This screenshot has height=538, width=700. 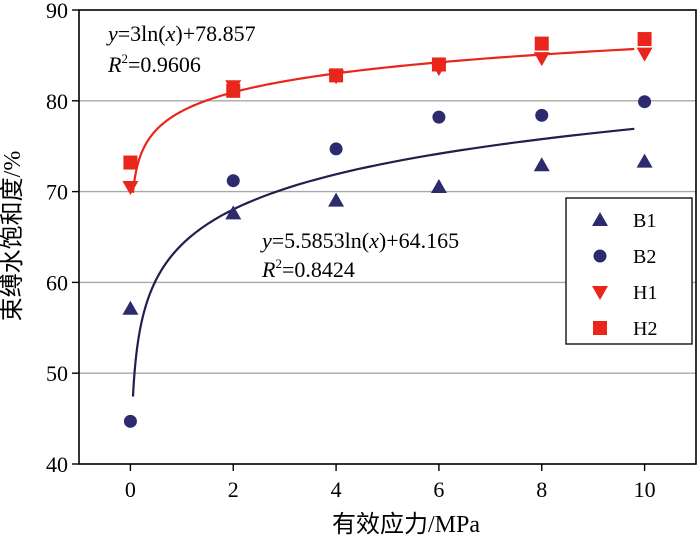 What do you see at coordinates (57, 11) in the screenshot?
I see `y-tick-label-90: 90` at bounding box center [57, 11].